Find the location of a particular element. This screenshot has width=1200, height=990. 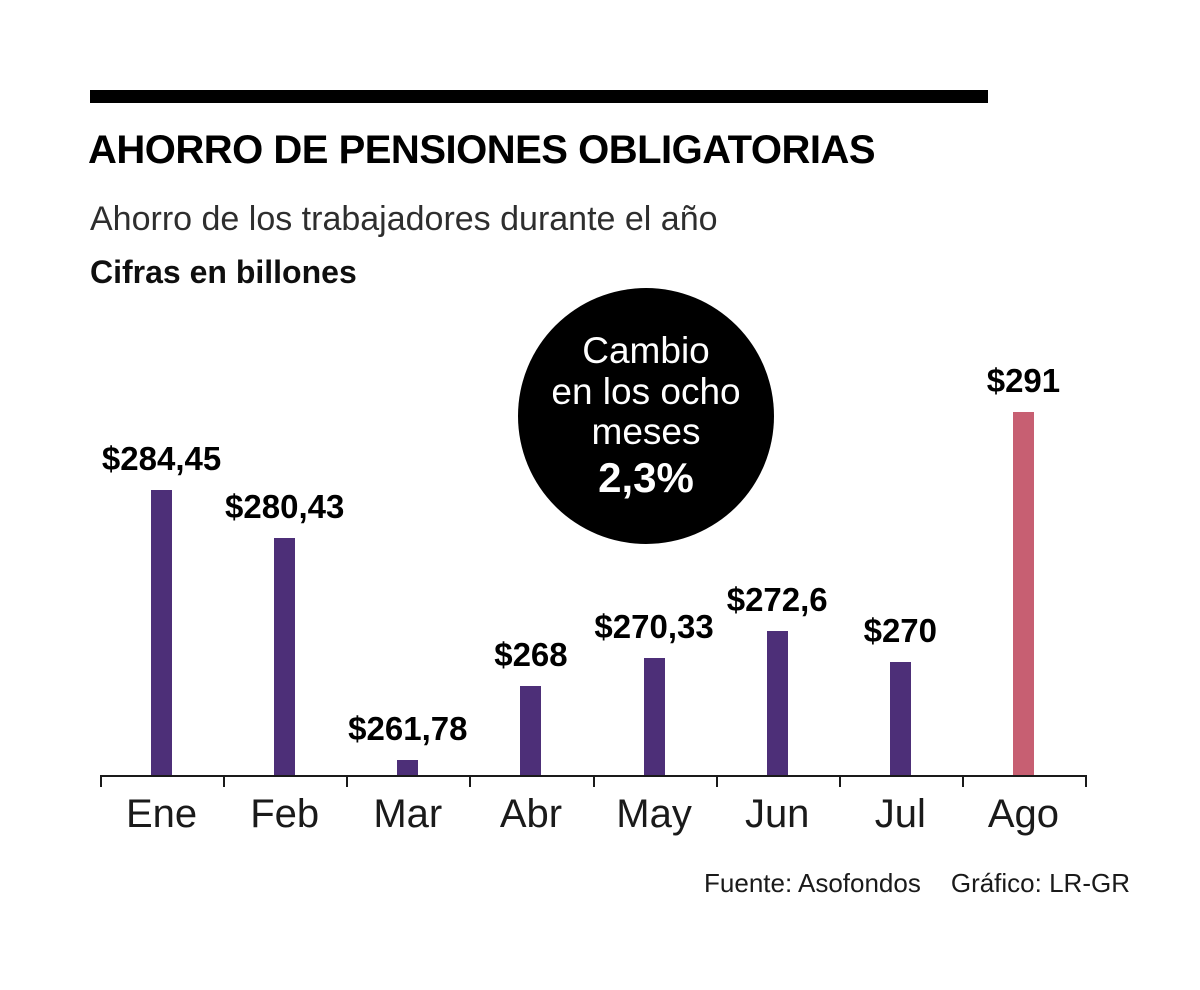

page-title: AHORRO DE PENSIONES OBLIGATORIAS is located at coordinates (482, 150).